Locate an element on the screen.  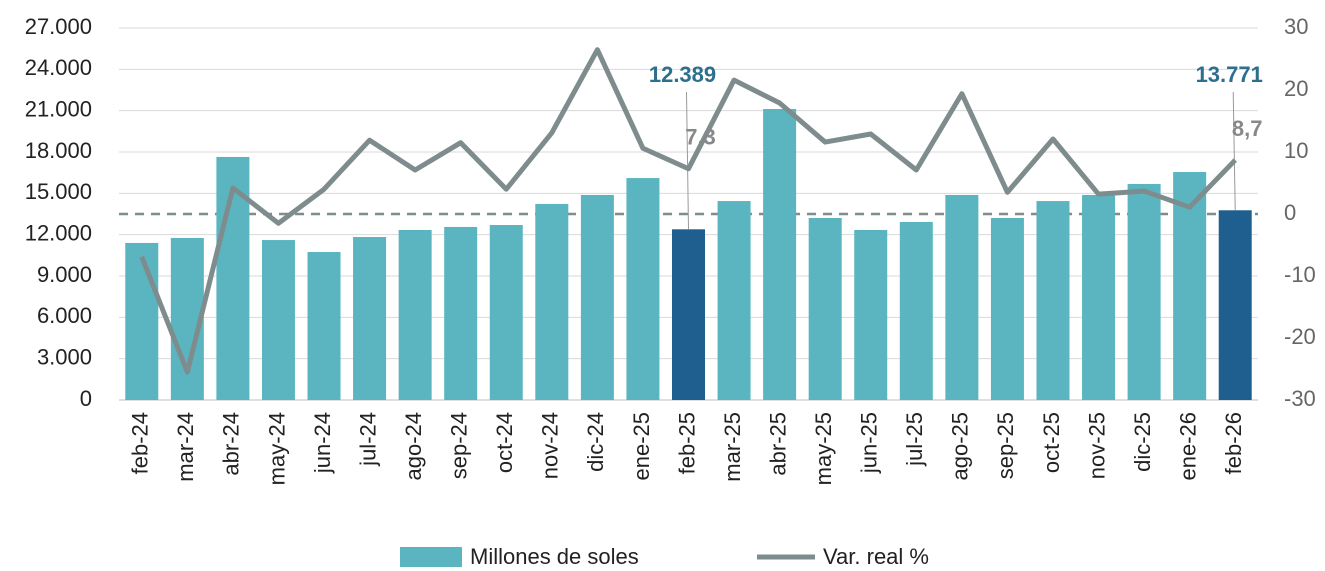
y-tick-label: 27.000 is located at coordinates (58, 26).